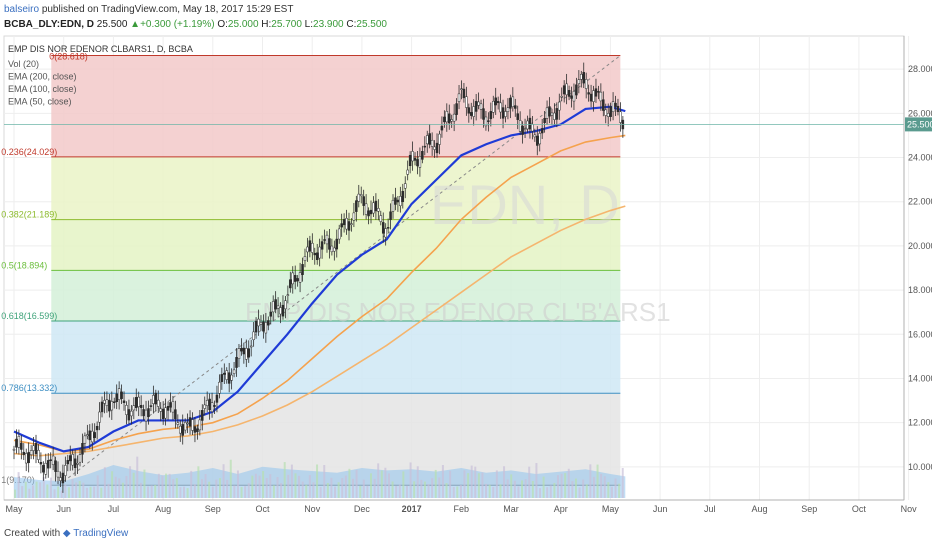  Describe the element at coordinates (40, 102) in the screenshot. I see `legend-item: EMA (50, close)` at that location.